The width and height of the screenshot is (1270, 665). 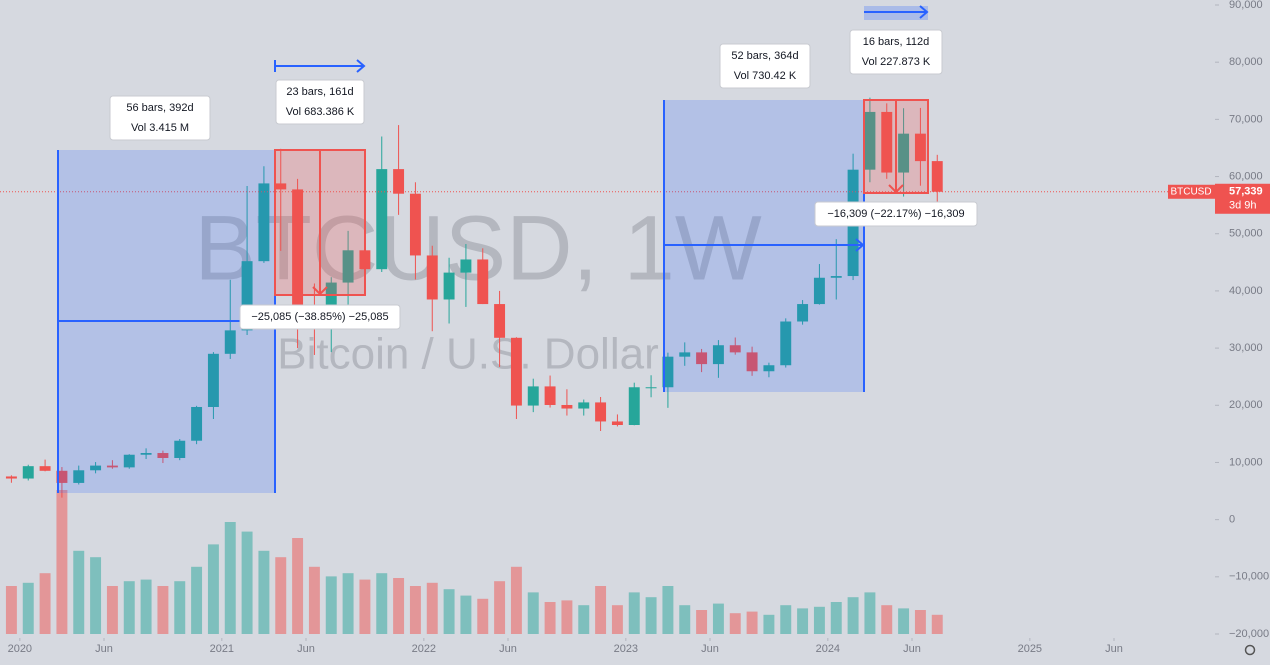 What do you see at coordinates (896, 42) in the screenshot?
I see `measure-label: 16 bars, 112d` at bounding box center [896, 42].